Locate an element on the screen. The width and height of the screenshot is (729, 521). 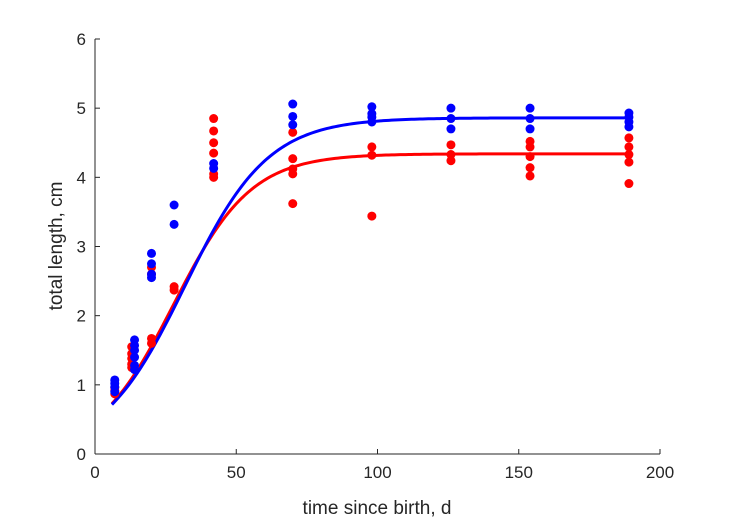
y-tick-label: 0 is located at coordinates (81, 454).